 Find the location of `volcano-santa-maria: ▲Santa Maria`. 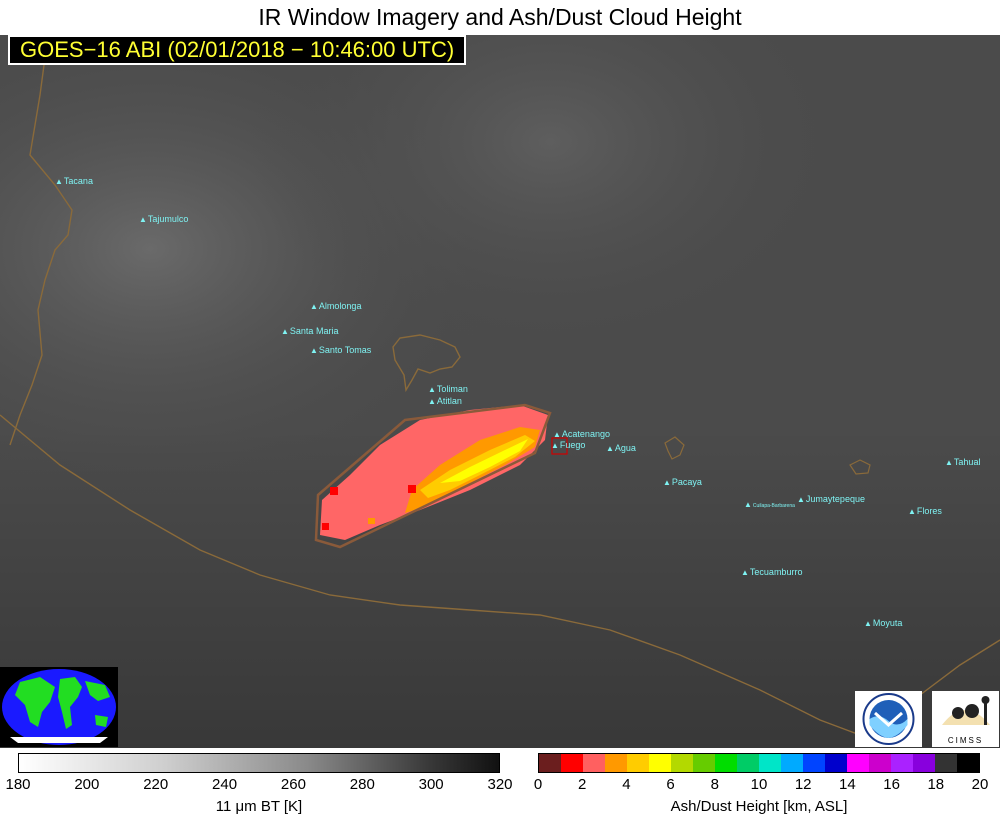

volcano-santa-maria: ▲Santa Maria is located at coordinates (310, 331).